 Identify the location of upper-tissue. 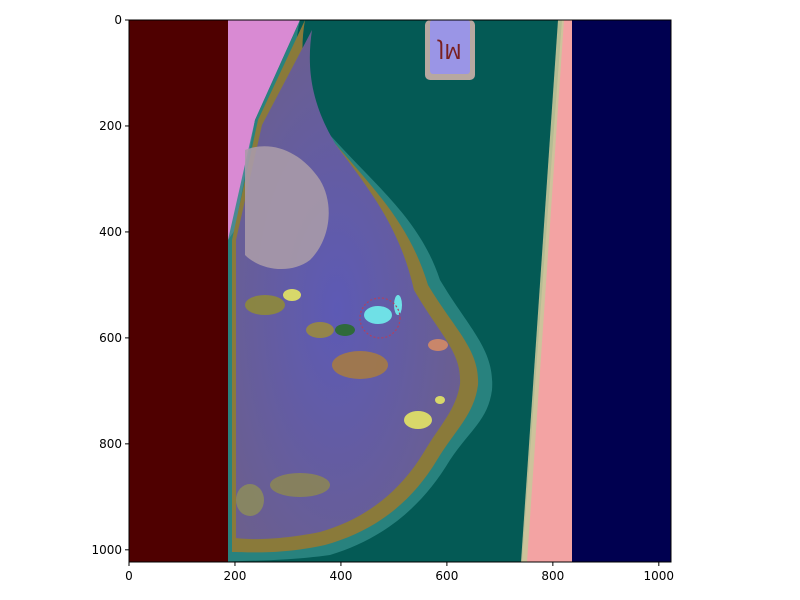
(287, 208).